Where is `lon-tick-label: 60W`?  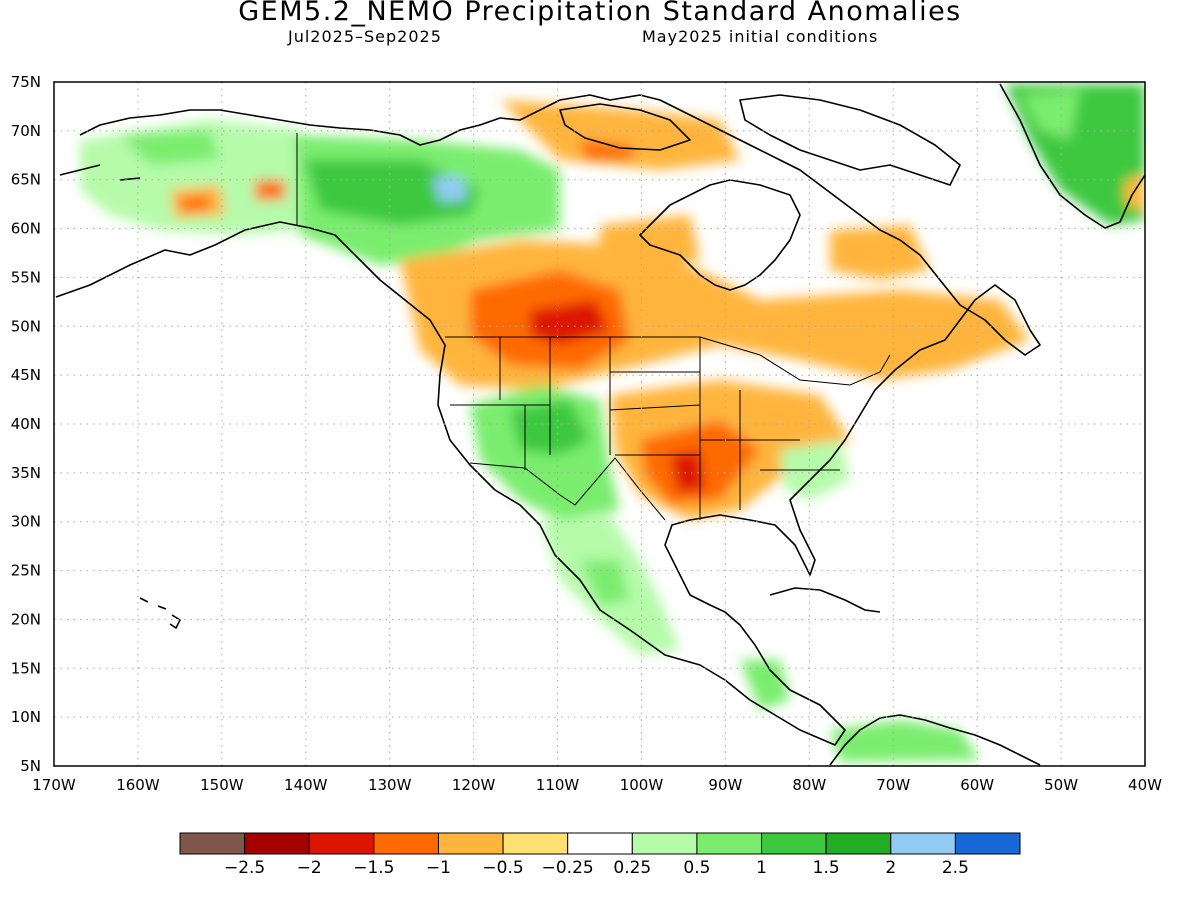
lon-tick-label: 60W is located at coordinates (977, 785).